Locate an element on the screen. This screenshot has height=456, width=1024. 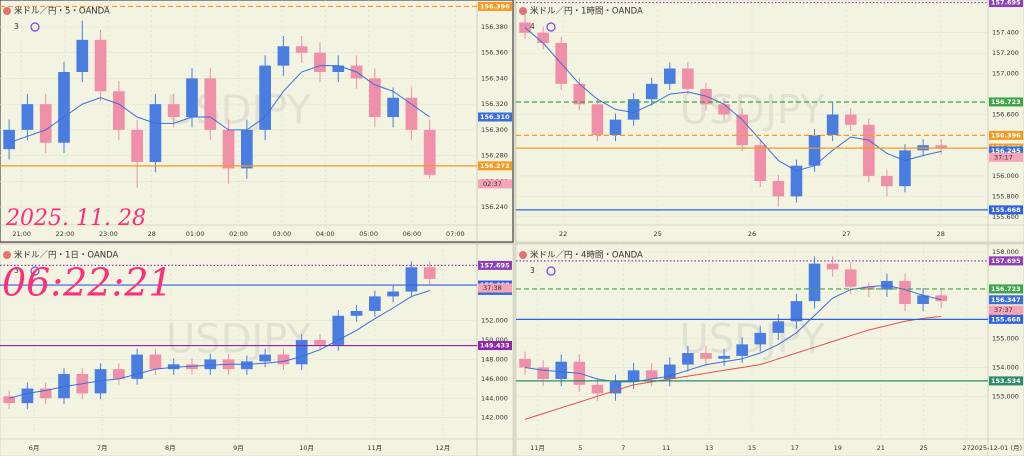
y-tick-label: 157.000 is located at coordinates (1005, 74).